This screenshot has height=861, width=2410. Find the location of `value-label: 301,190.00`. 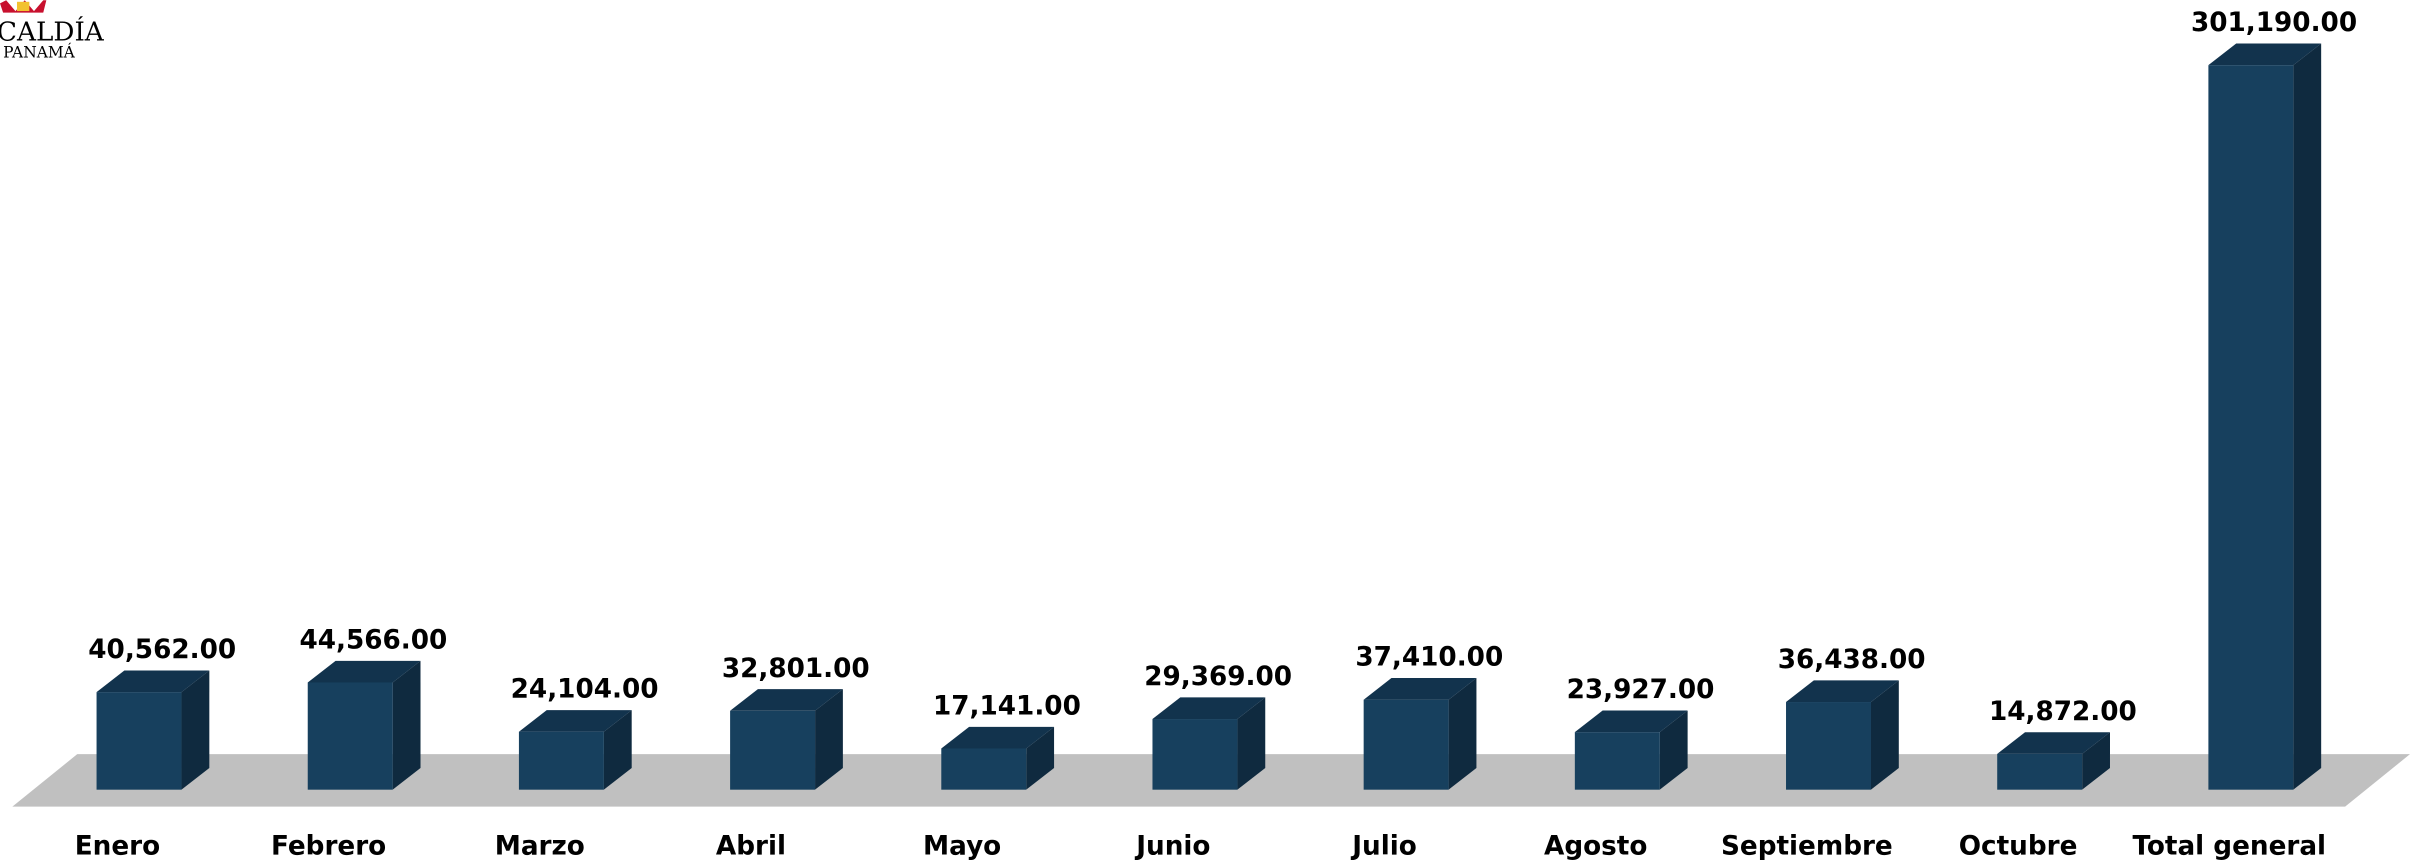

value-label: 301,190.00 is located at coordinates (2274, 23).